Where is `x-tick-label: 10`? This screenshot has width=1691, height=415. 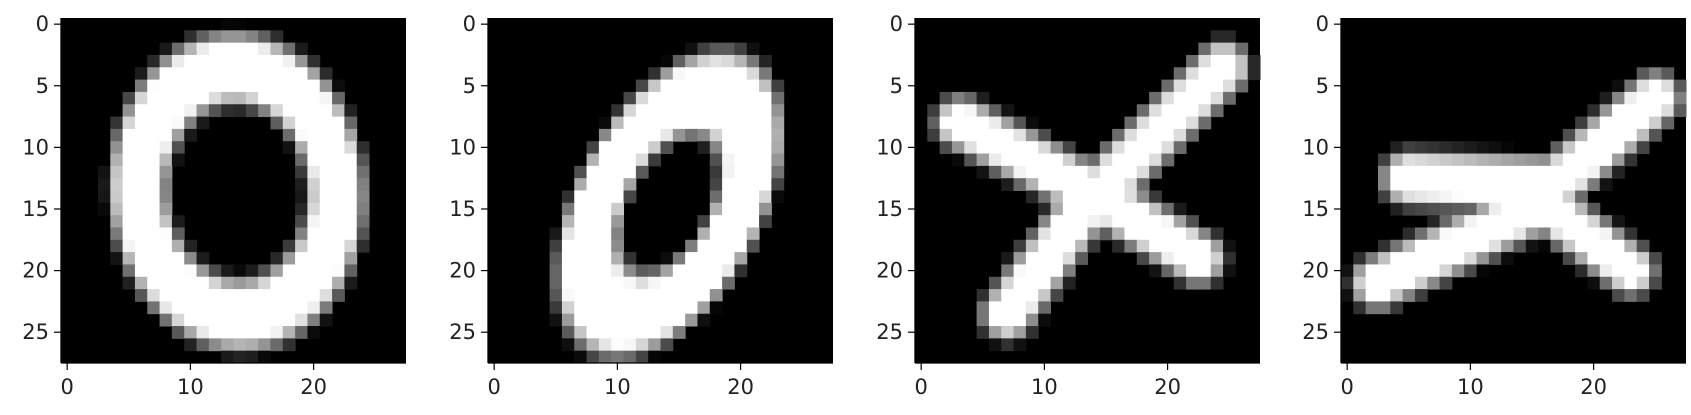 x-tick-label: 10 is located at coordinates (190, 387).